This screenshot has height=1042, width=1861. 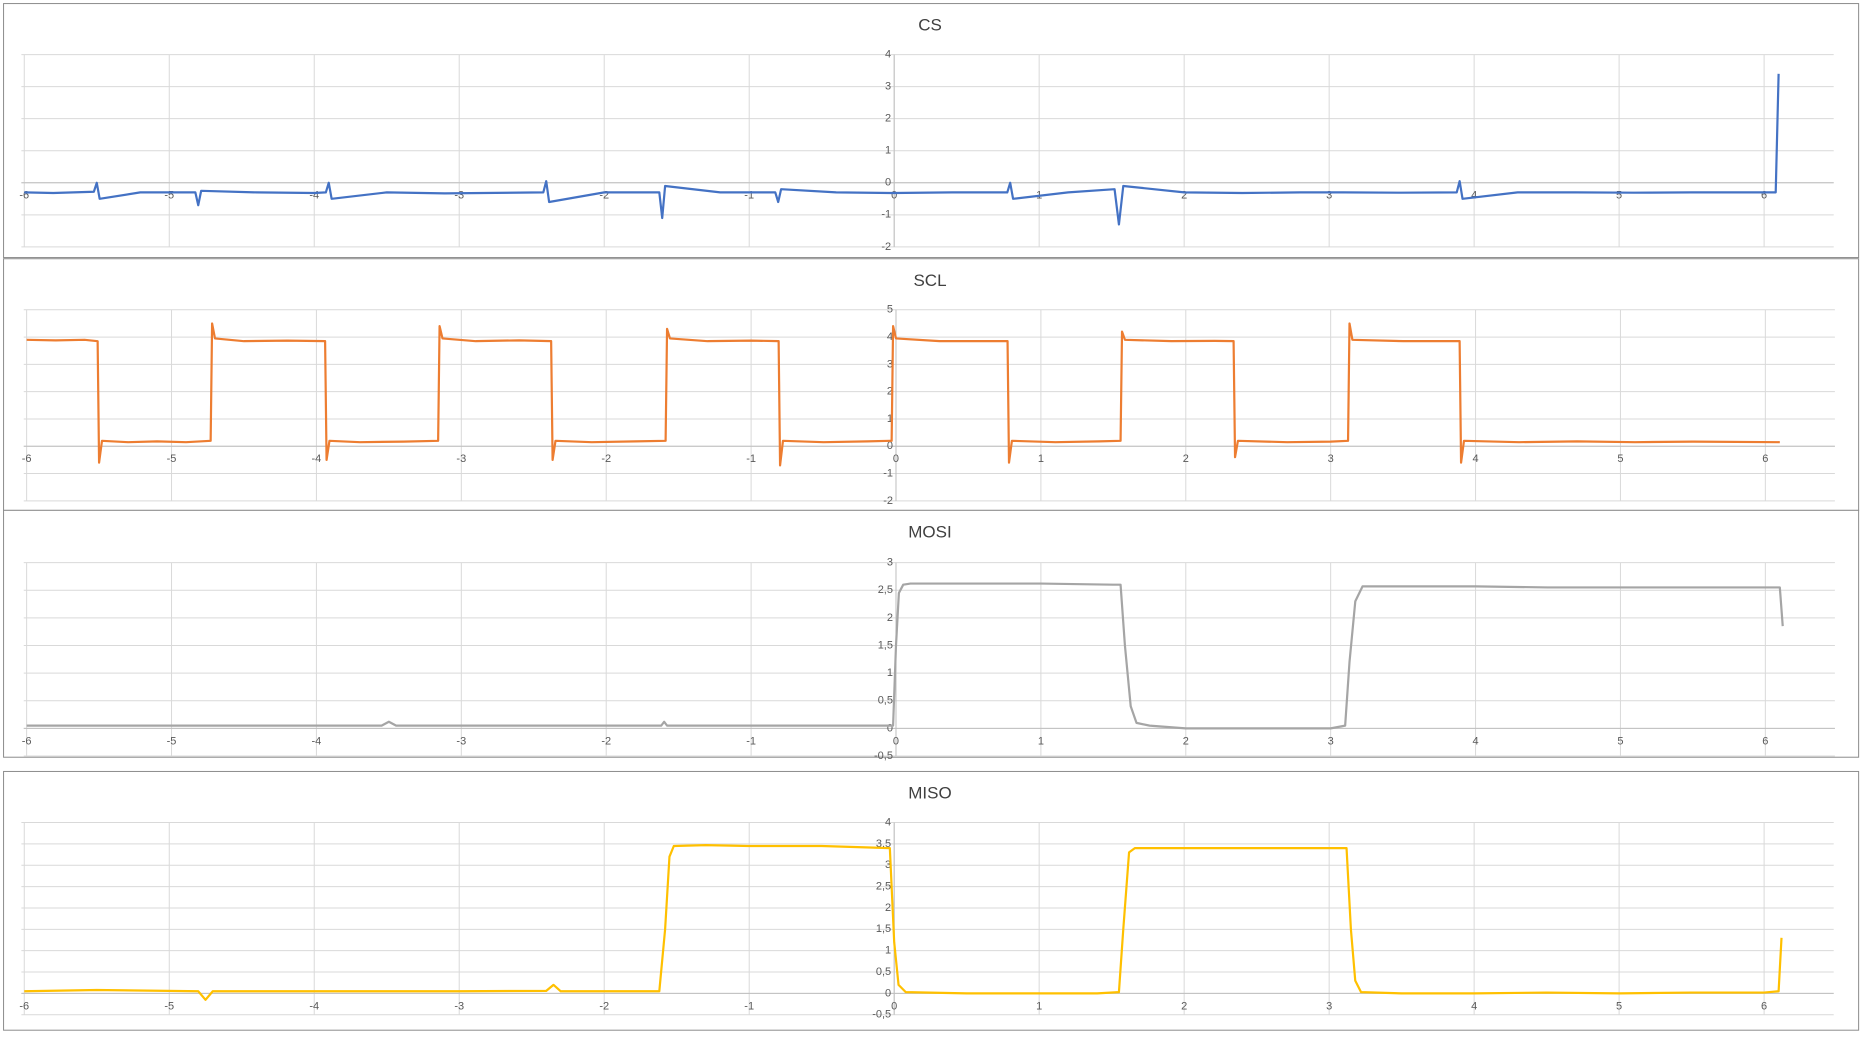 What do you see at coordinates (929, 280) in the screenshot?
I see `chart-title: SCL` at bounding box center [929, 280].